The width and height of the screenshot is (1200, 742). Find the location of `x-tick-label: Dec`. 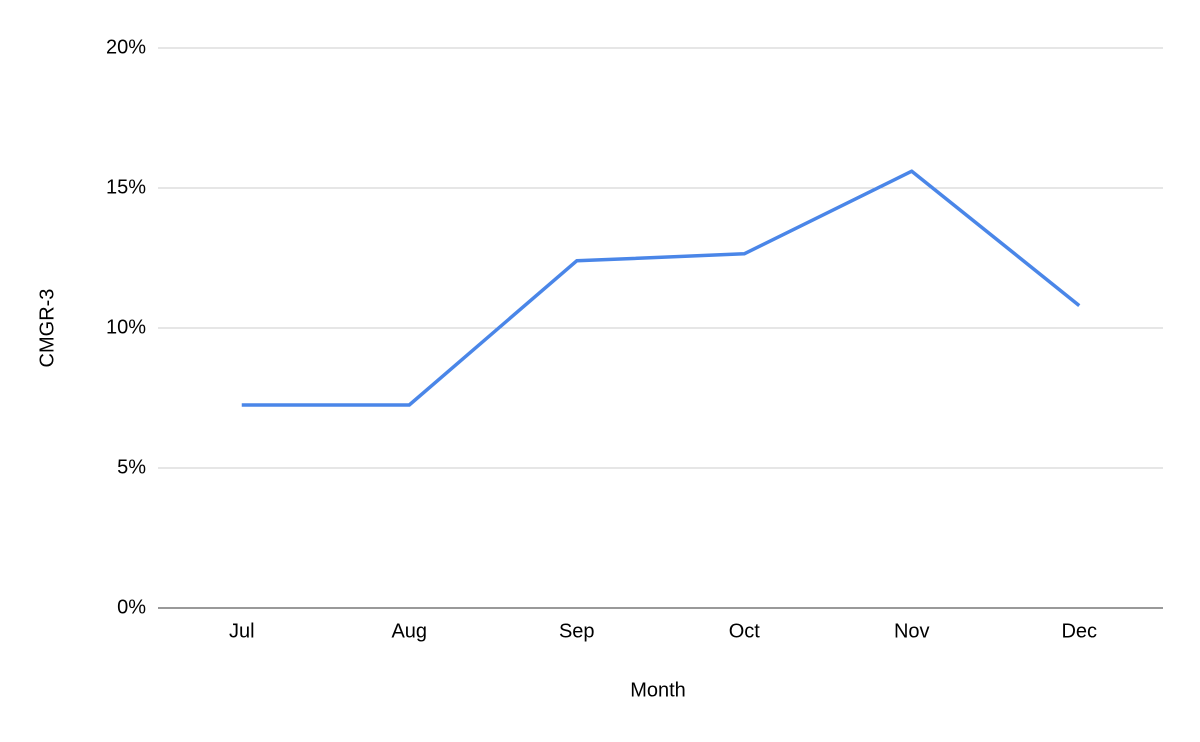

x-tick-label: Dec is located at coordinates (1079, 631).